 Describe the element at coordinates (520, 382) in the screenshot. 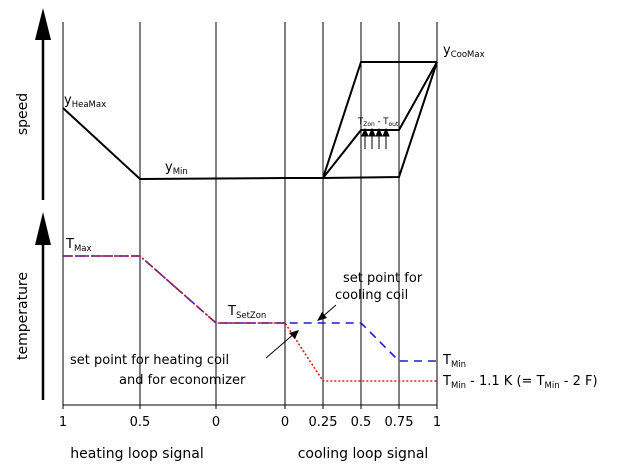

I see `t-min-offset-label: TMin - 1.1 K (= TMin - 2 F)` at that location.